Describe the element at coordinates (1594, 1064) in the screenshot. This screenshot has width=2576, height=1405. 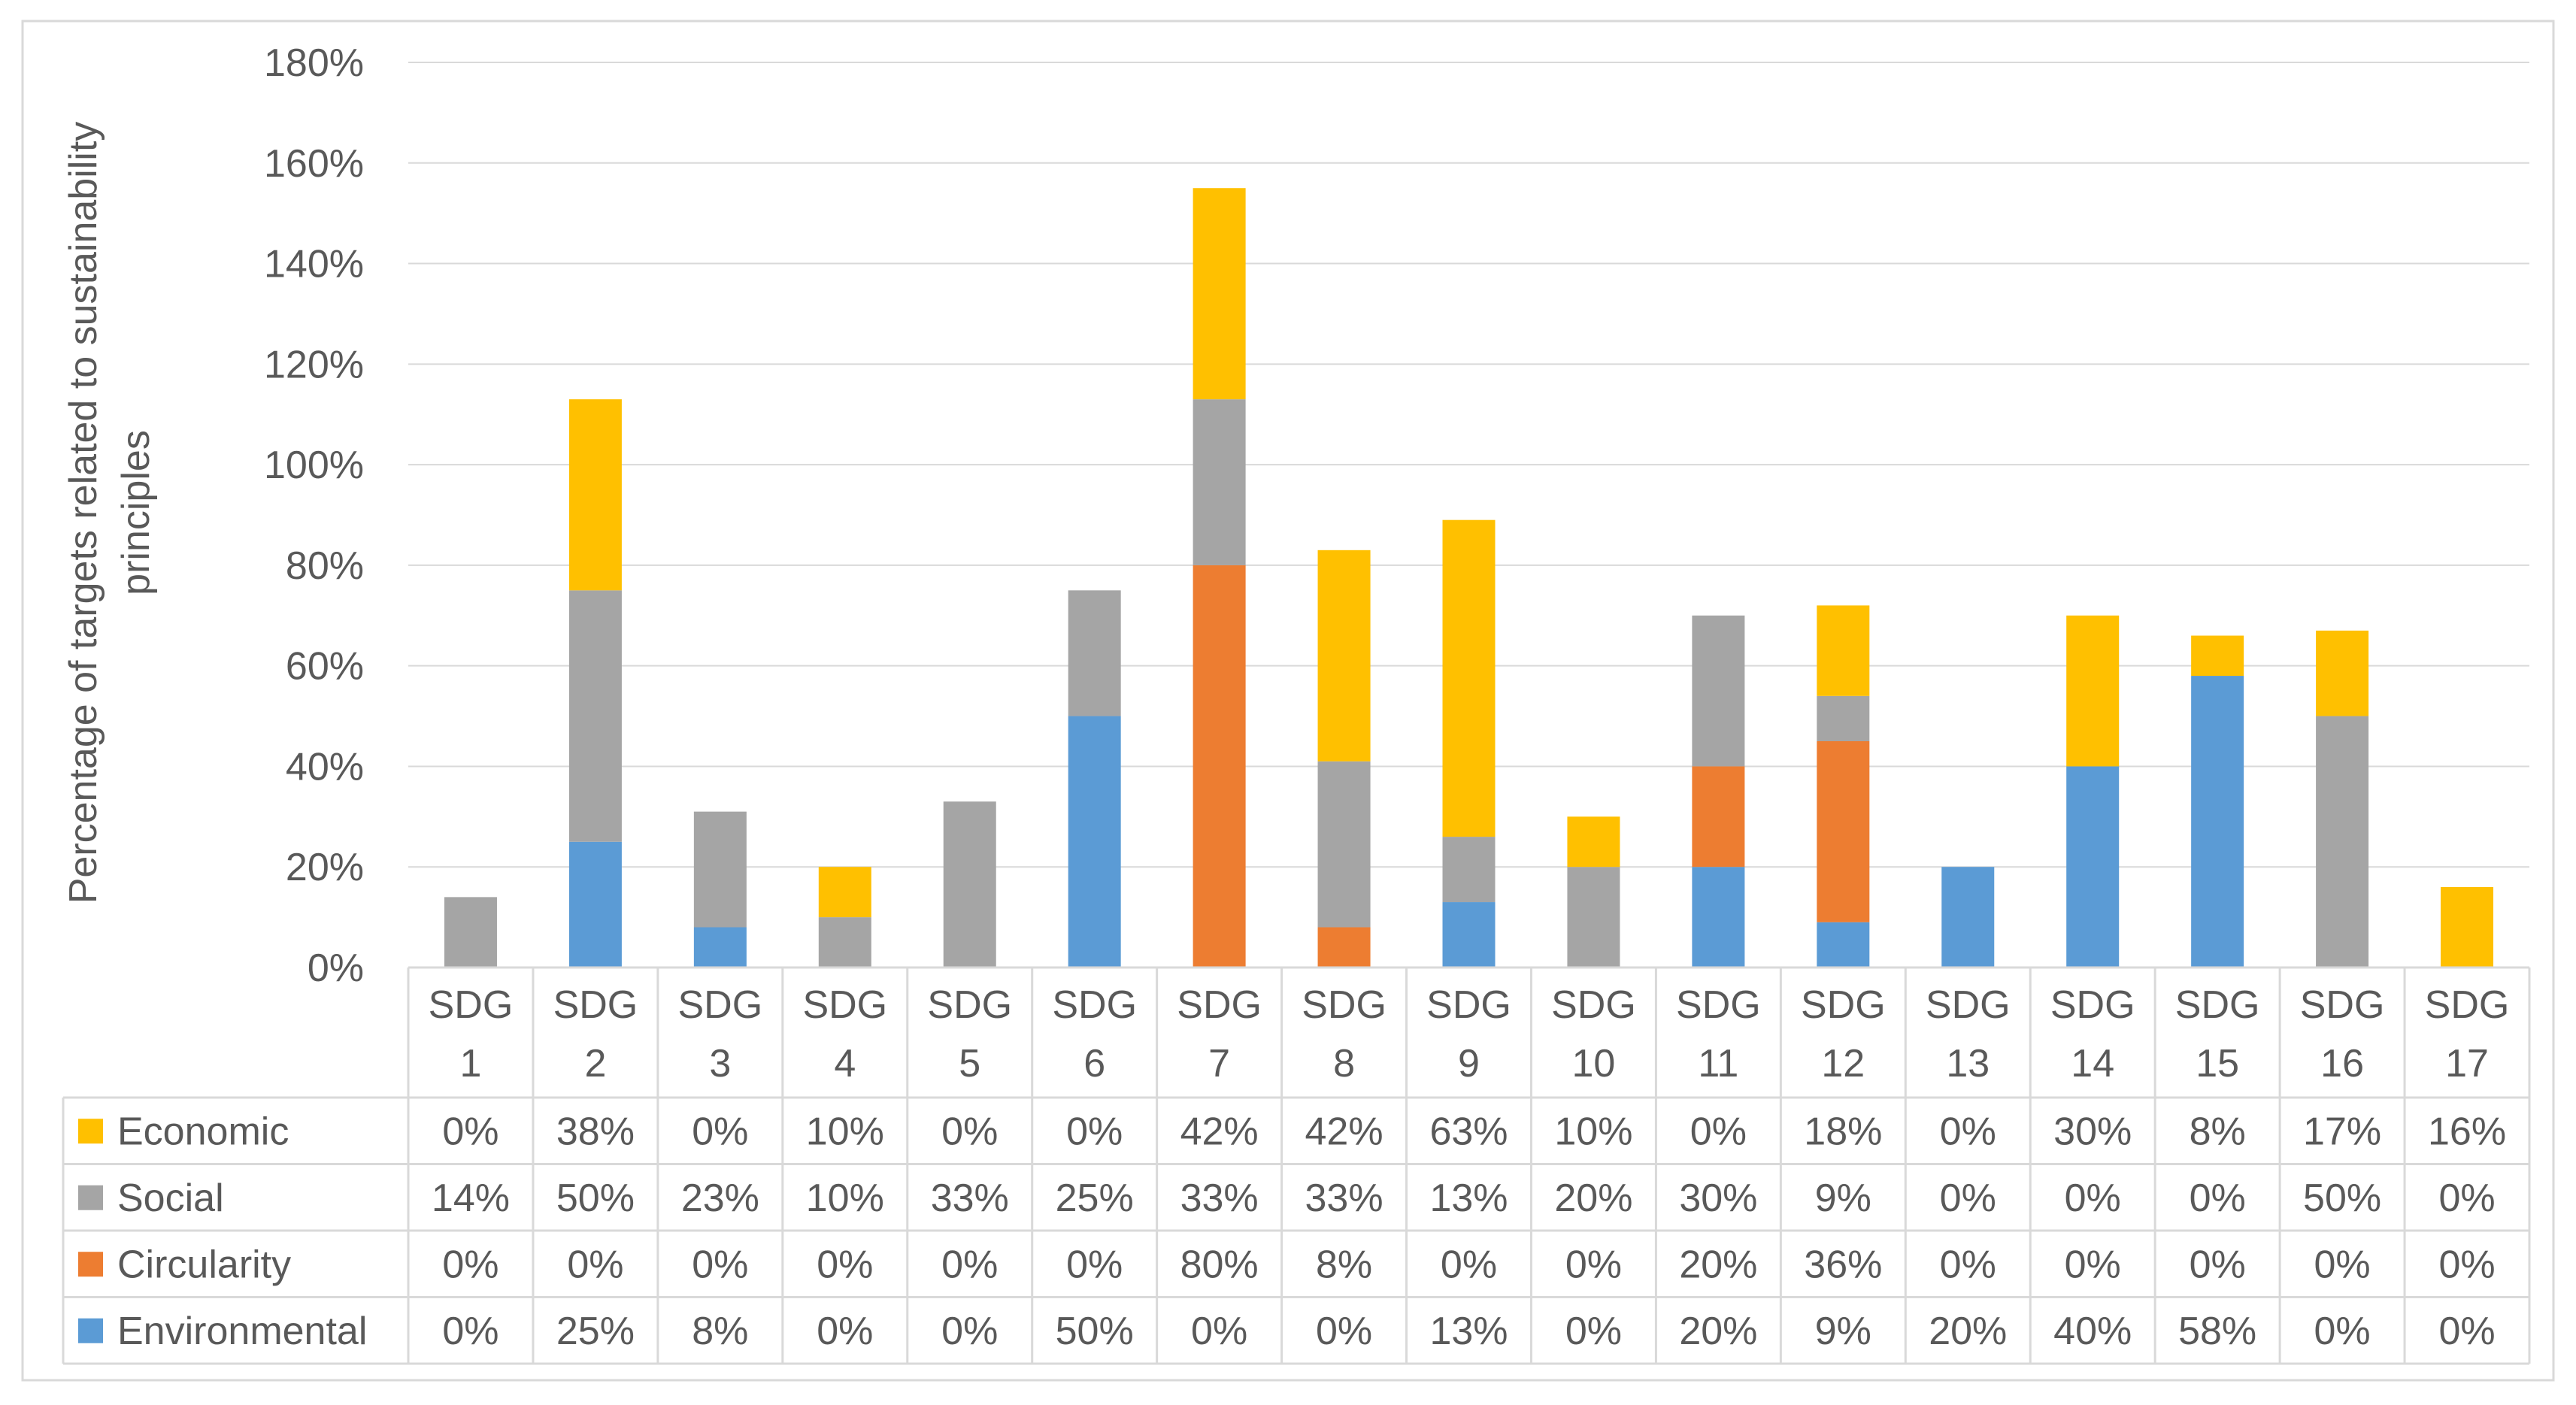
I see `category-number: 10` at that location.